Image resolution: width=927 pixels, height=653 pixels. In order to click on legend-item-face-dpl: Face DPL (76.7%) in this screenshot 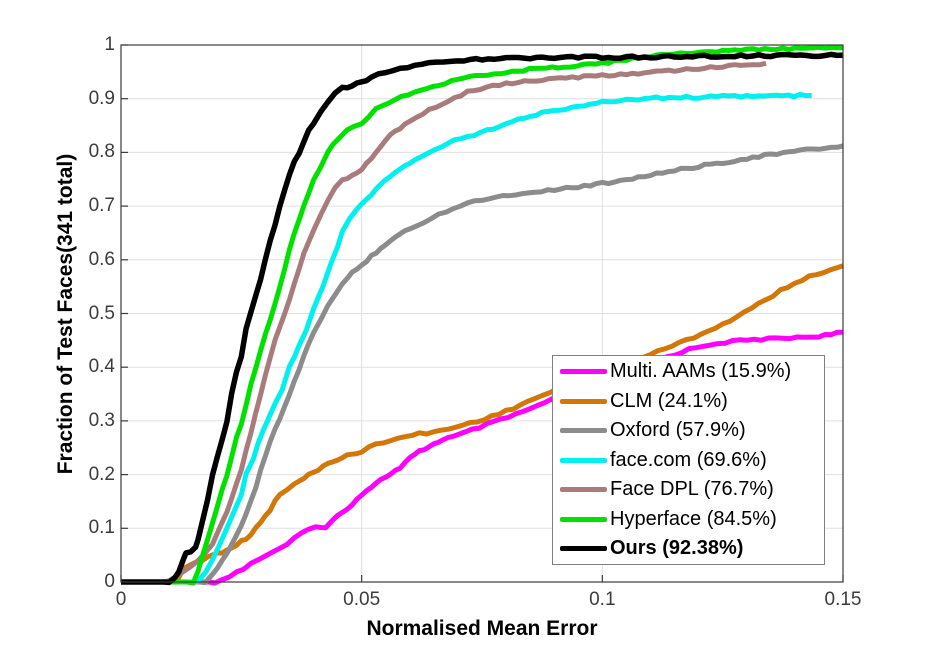, I will do `click(688, 490)`.